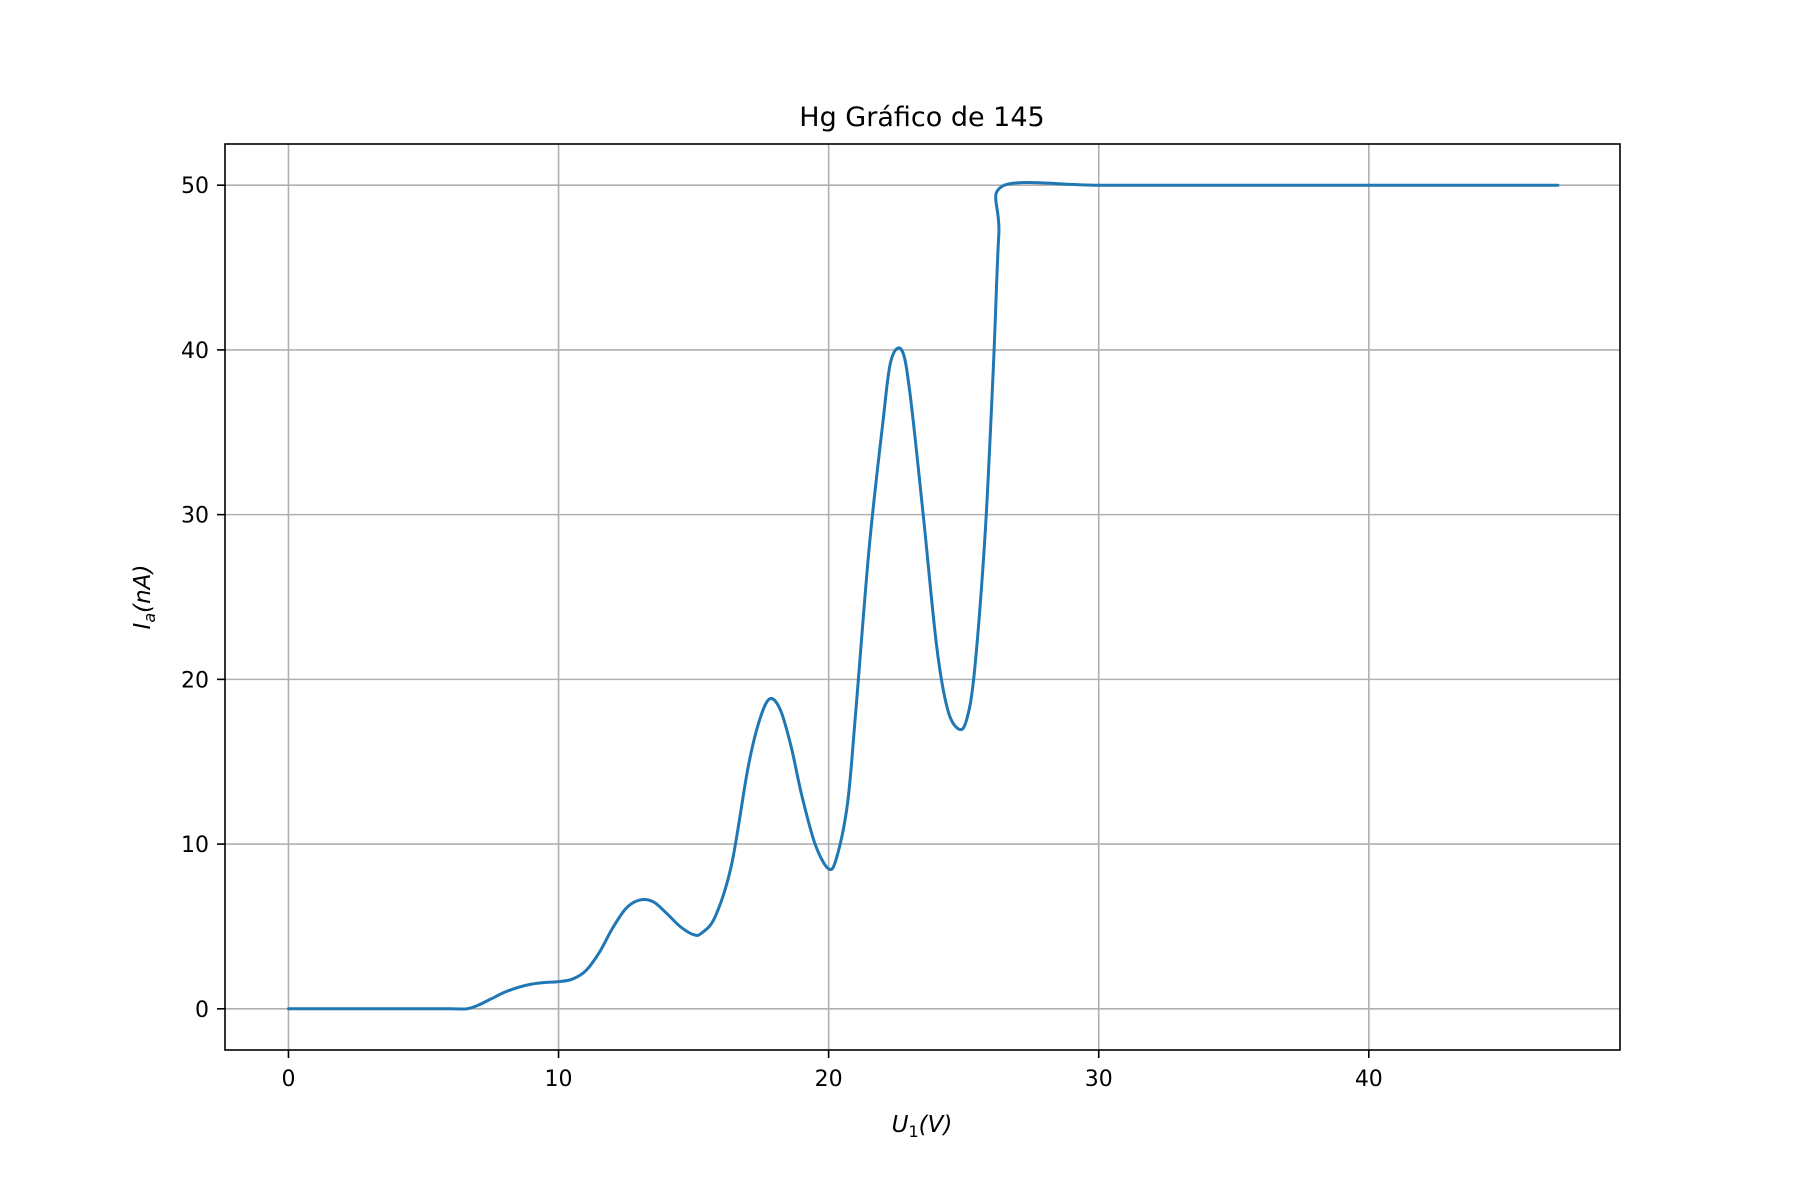  Describe the element at coordinates (900, 1125) in the screenshot. I see `x-axis-label-main: U` at that location.